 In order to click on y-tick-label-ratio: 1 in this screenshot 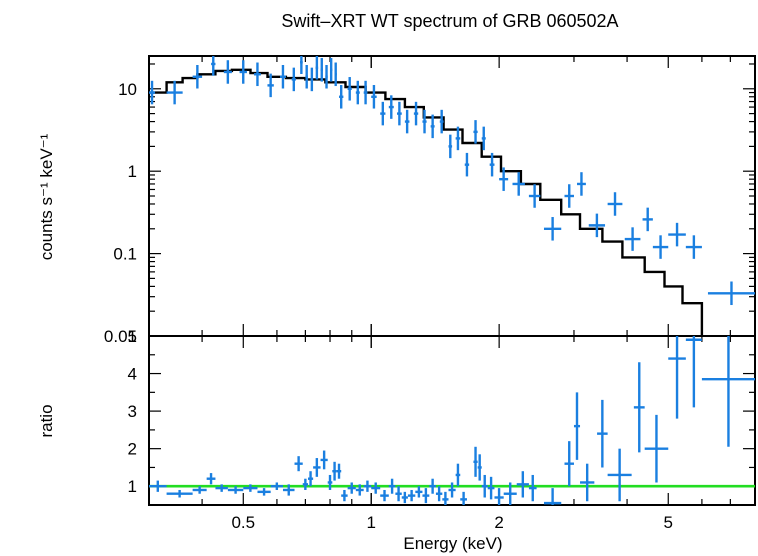, I will do `click(132, 486)`.